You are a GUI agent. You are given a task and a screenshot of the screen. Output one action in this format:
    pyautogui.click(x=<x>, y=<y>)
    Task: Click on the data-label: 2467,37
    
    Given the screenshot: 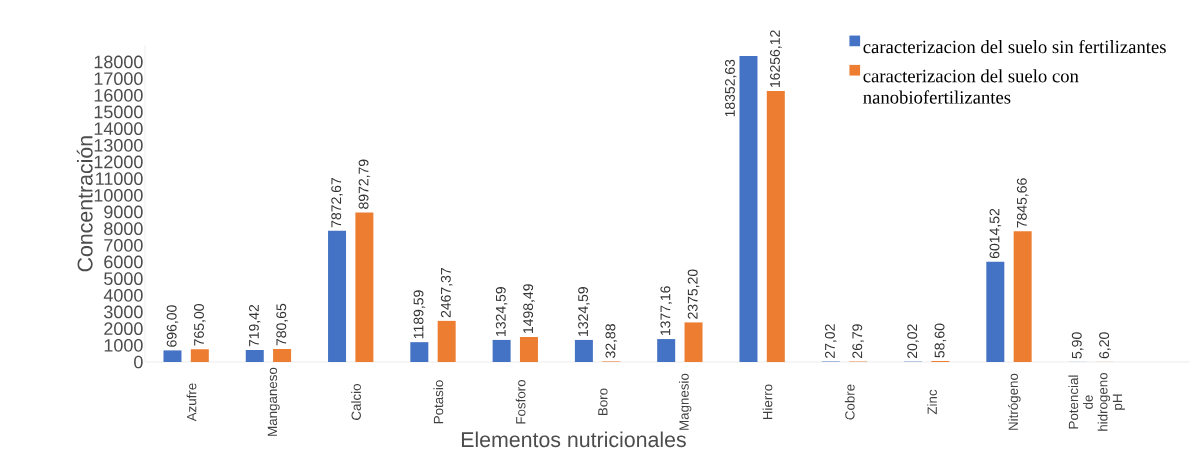 What is the action you would take?
    pyautogui.click(x=446, y=293)
    